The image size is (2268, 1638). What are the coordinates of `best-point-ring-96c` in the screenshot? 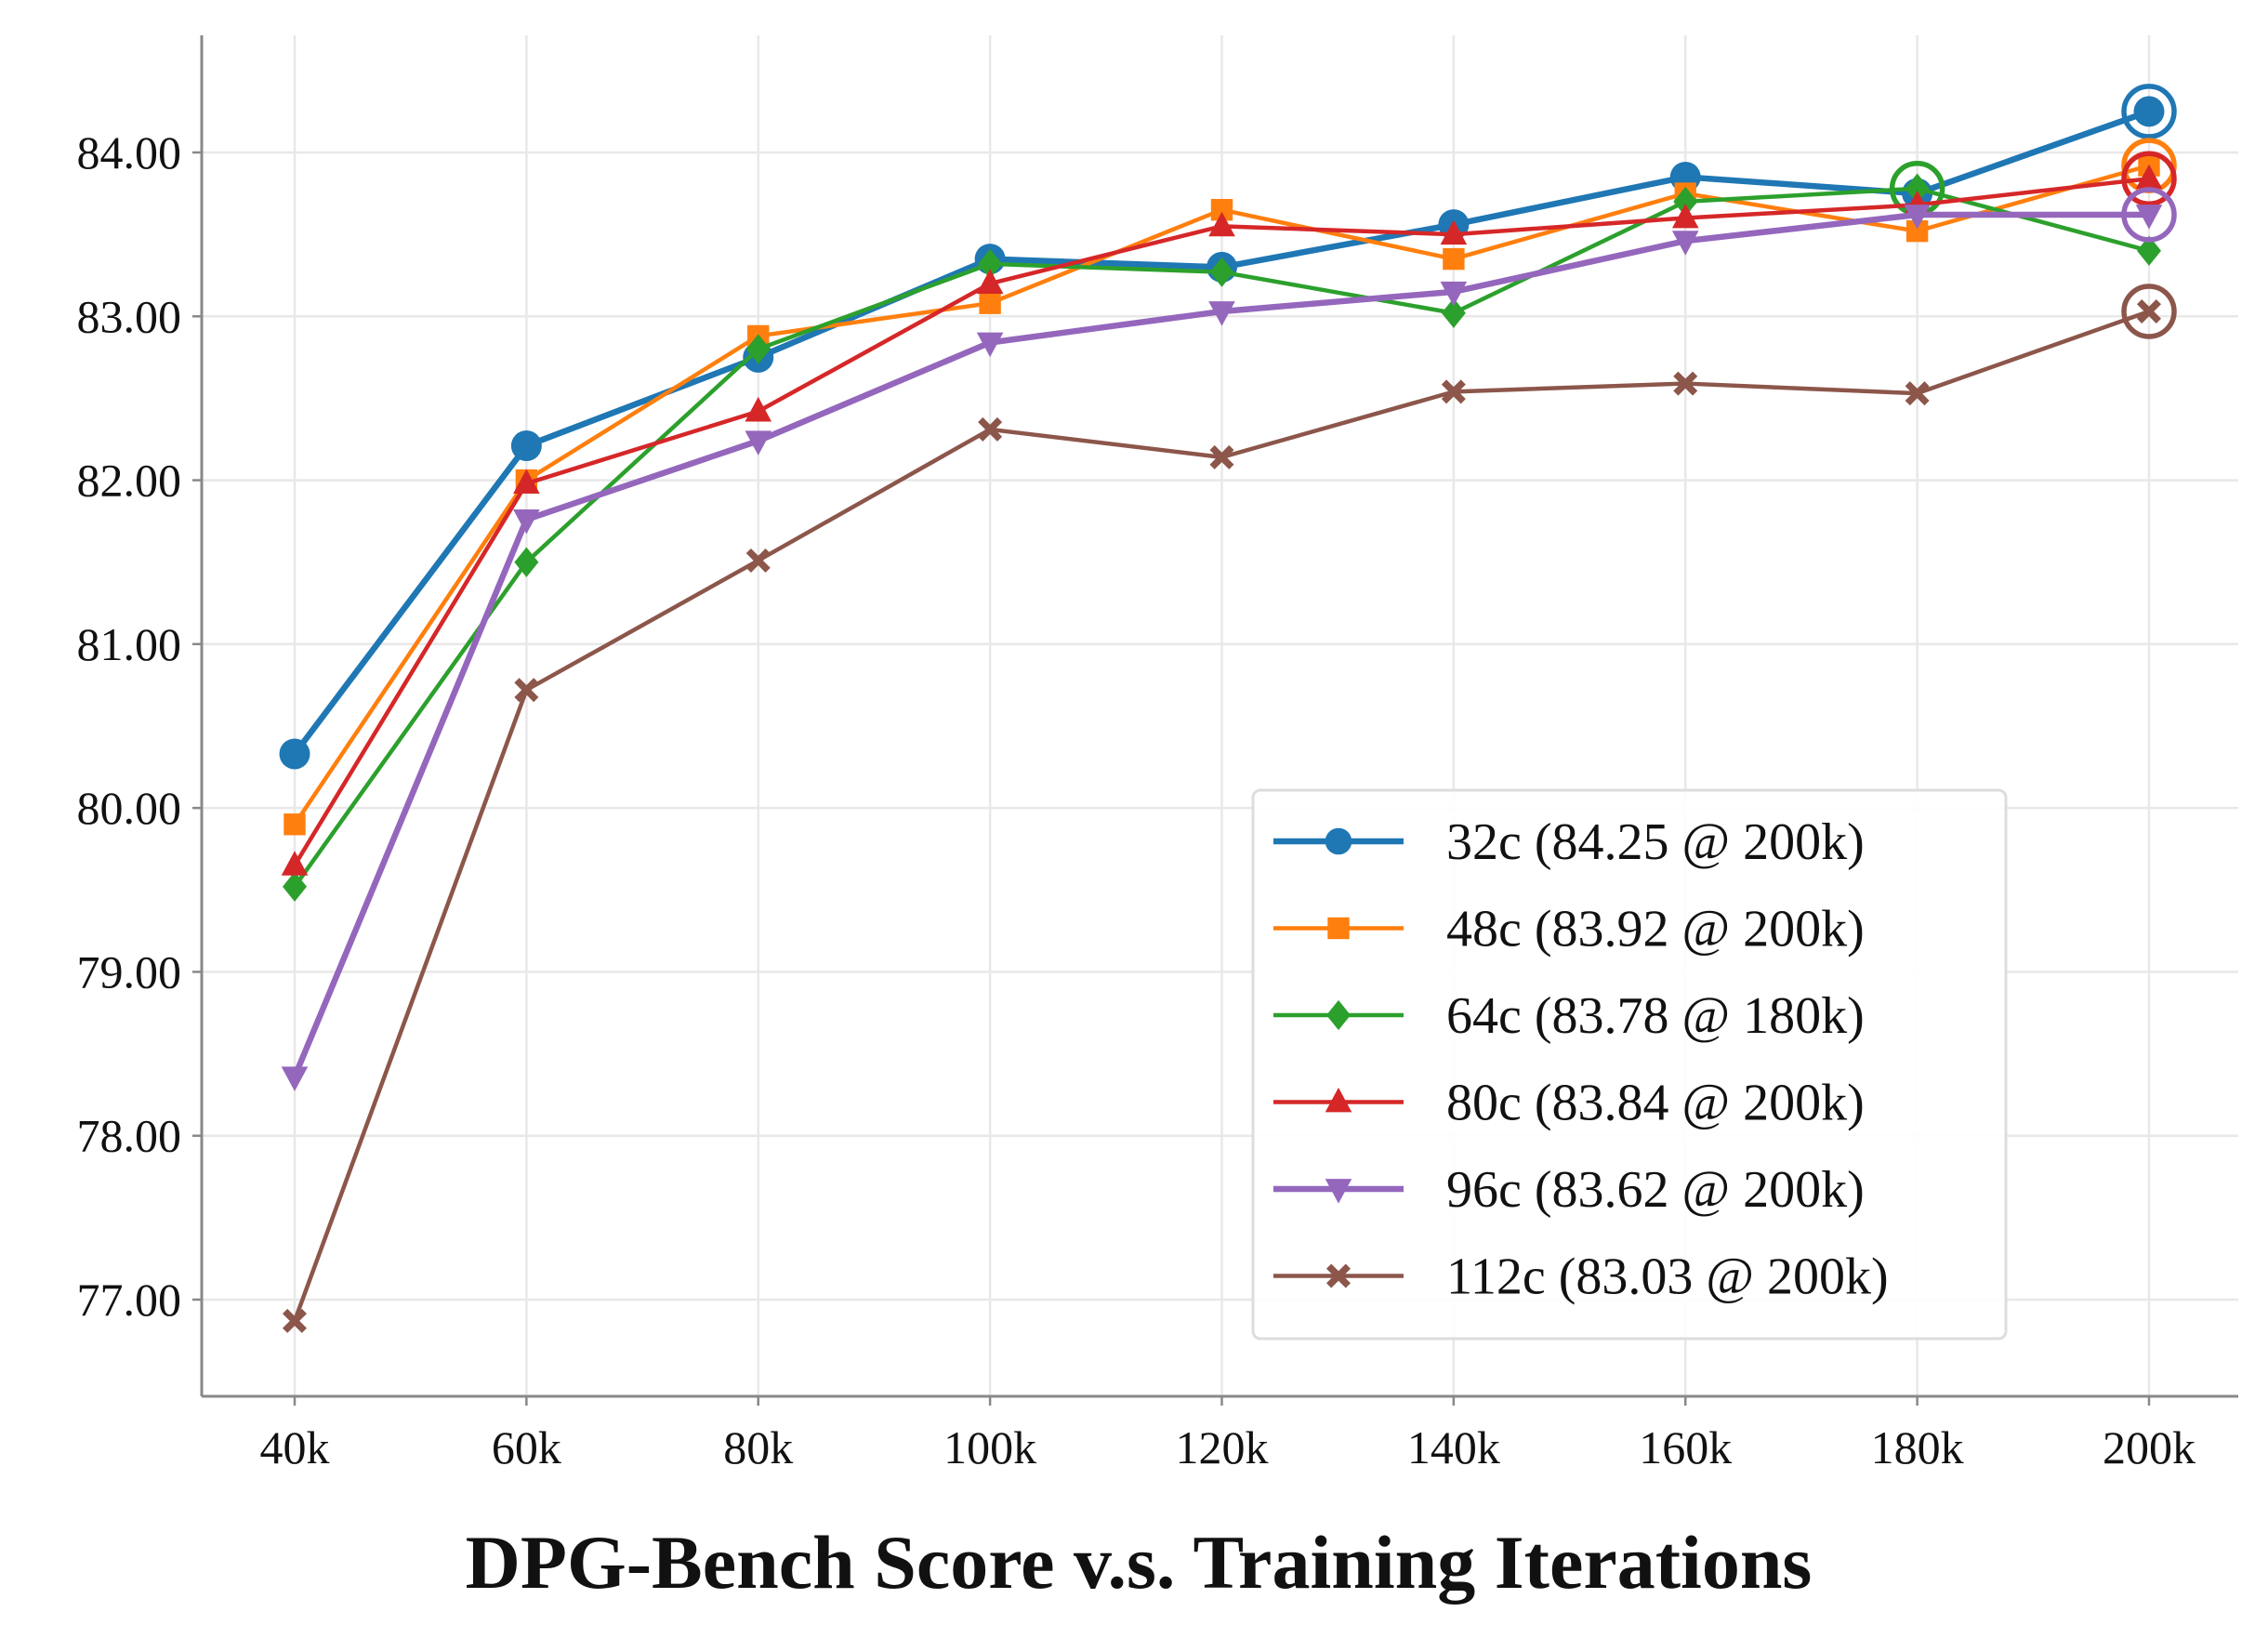 It's located at (2149, 215).